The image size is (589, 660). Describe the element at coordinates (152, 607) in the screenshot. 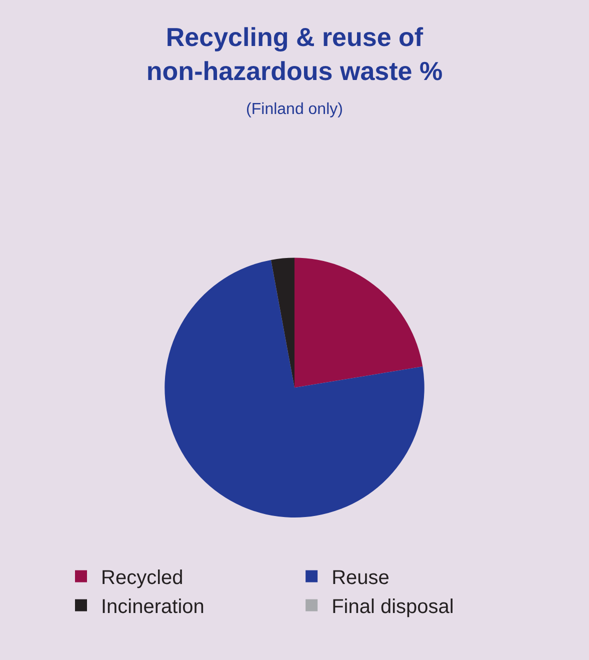

I see `legend-label: Incineration` at that location.